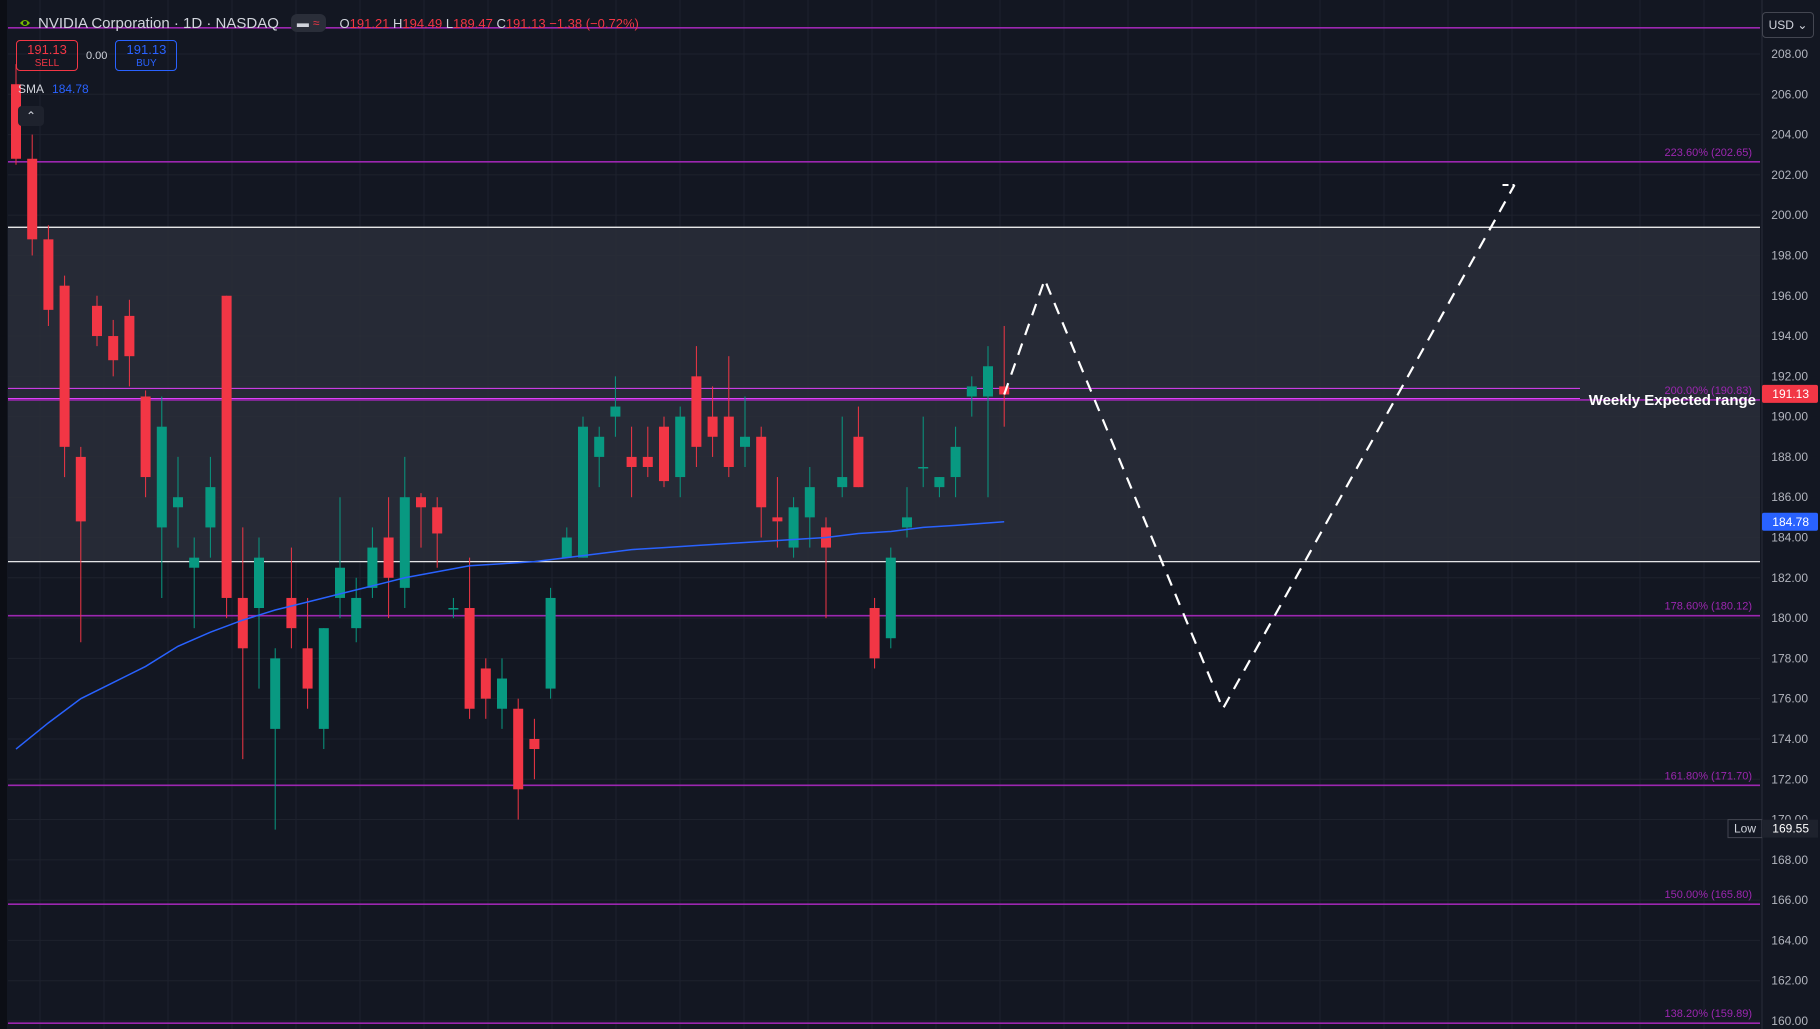 This screenshot has height=1029, width=1820. What do you see at coordinates (1789, 175) in the screenshot?
I see `price-axis-tick-label: 202.00` at bounding box center [1789, 175].